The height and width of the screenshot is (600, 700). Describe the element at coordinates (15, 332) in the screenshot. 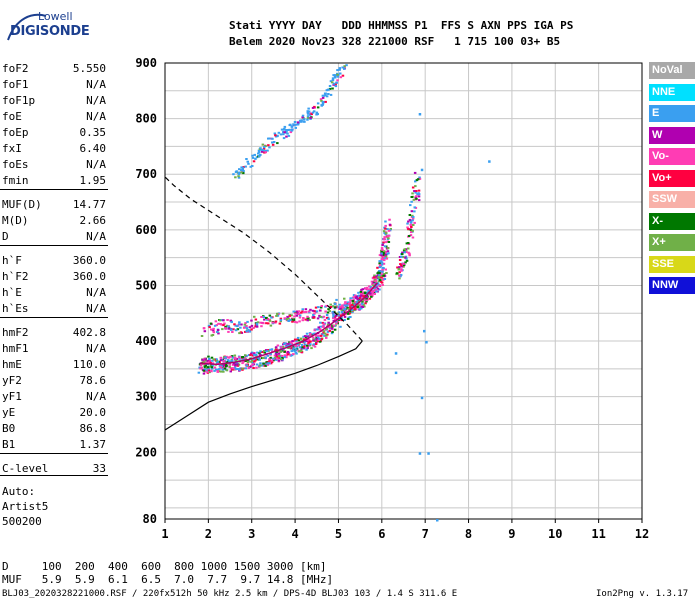

I see `param-key: hmF2` at that location.